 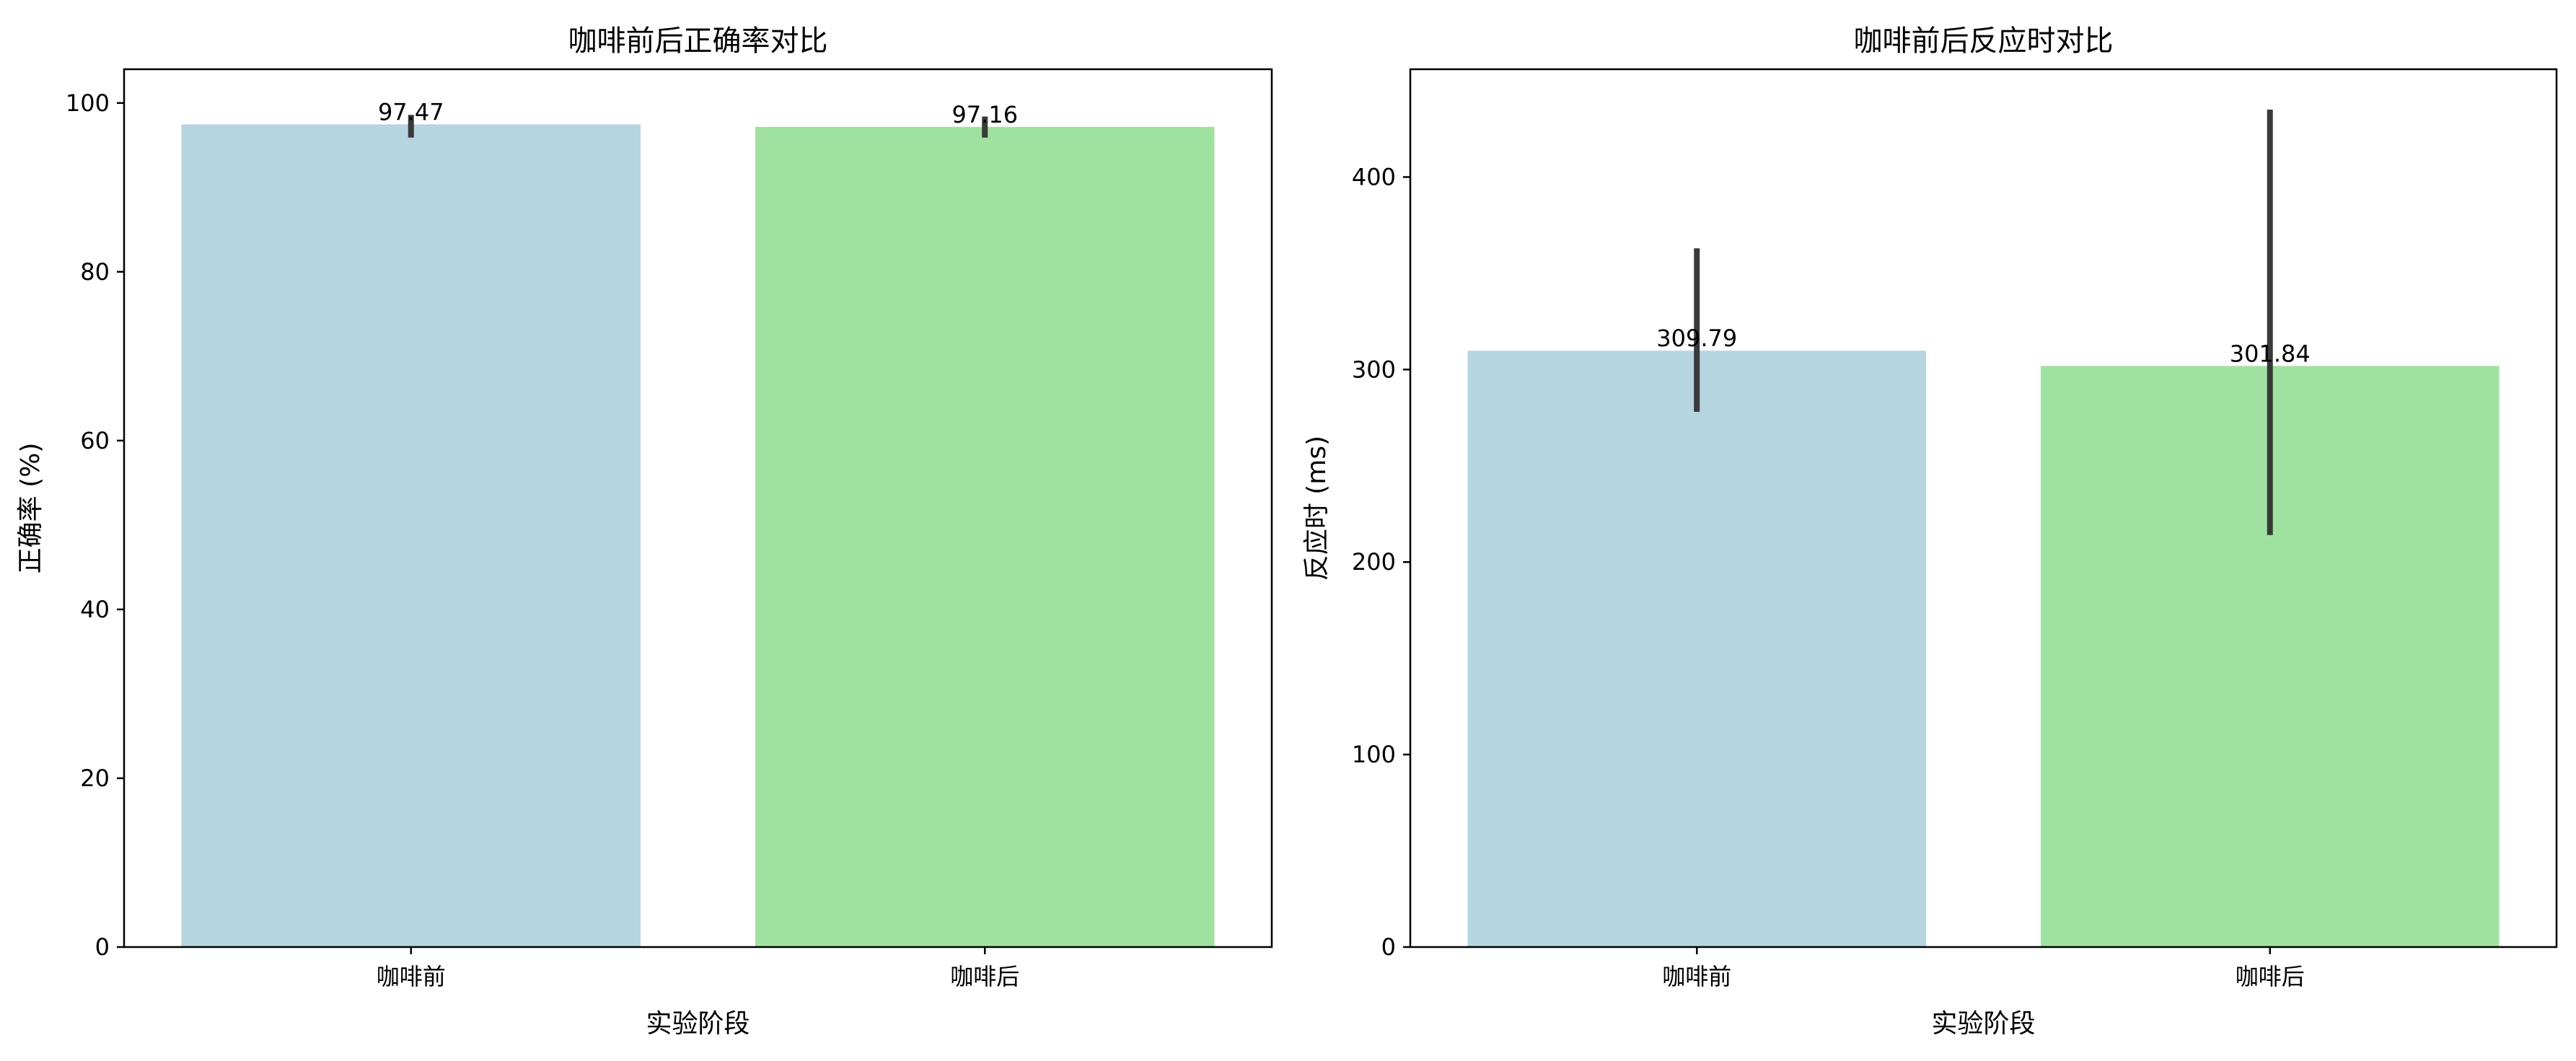 I want to click on bar-after, so click(x=985, y=537).